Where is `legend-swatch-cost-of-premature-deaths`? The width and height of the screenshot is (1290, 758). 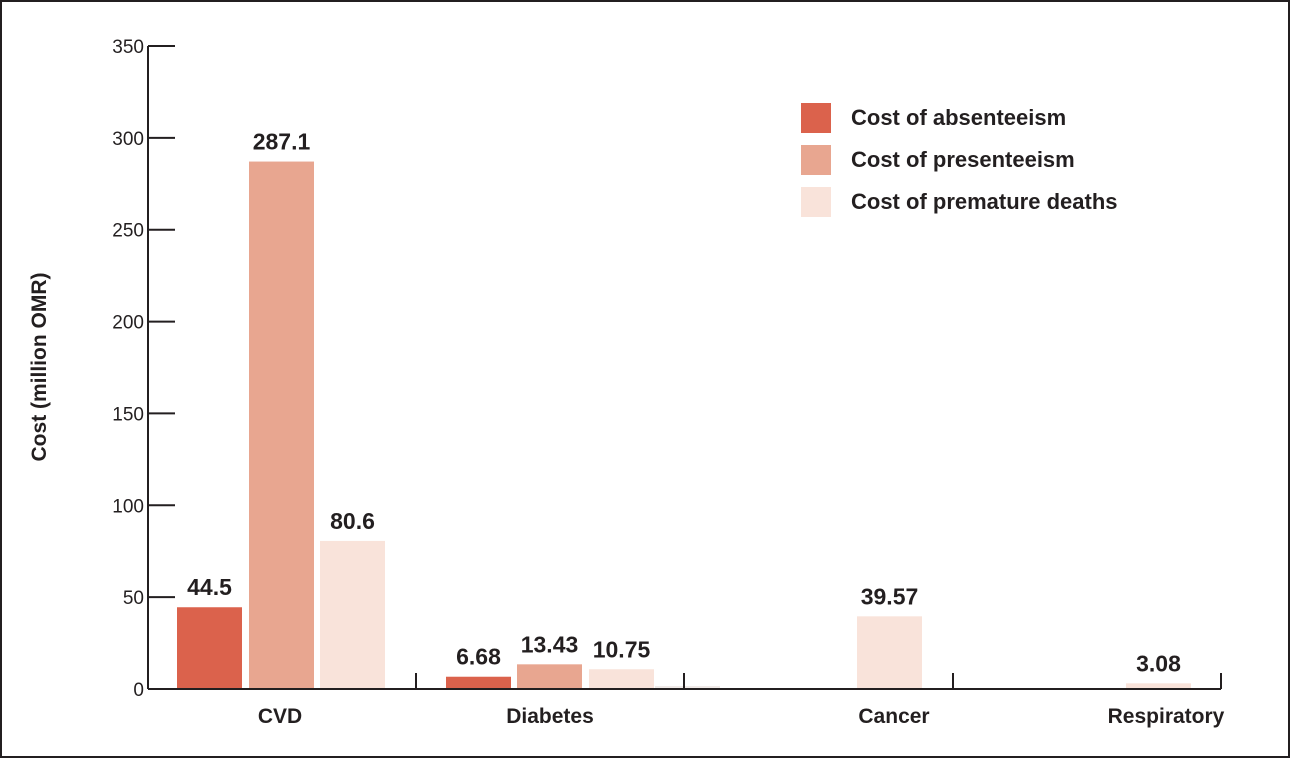
legend-swatch-cost-of-premature-deaths is located at coordinates (816, 202).